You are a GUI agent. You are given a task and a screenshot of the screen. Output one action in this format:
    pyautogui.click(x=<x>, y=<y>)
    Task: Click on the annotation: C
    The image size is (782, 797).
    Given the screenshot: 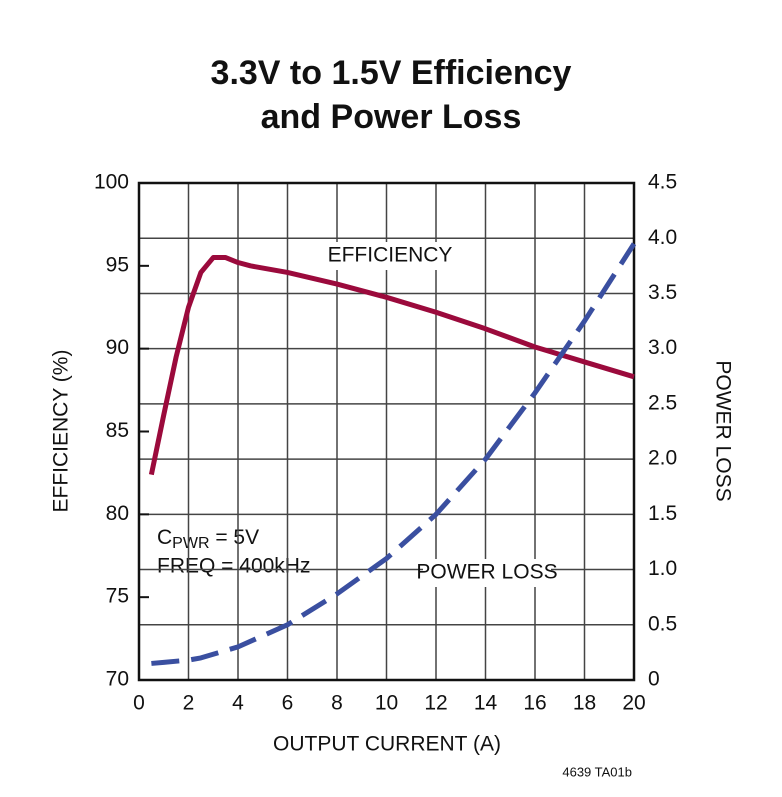 What is the action you would take?
    pyautogui.click(x=164, y=537)
    